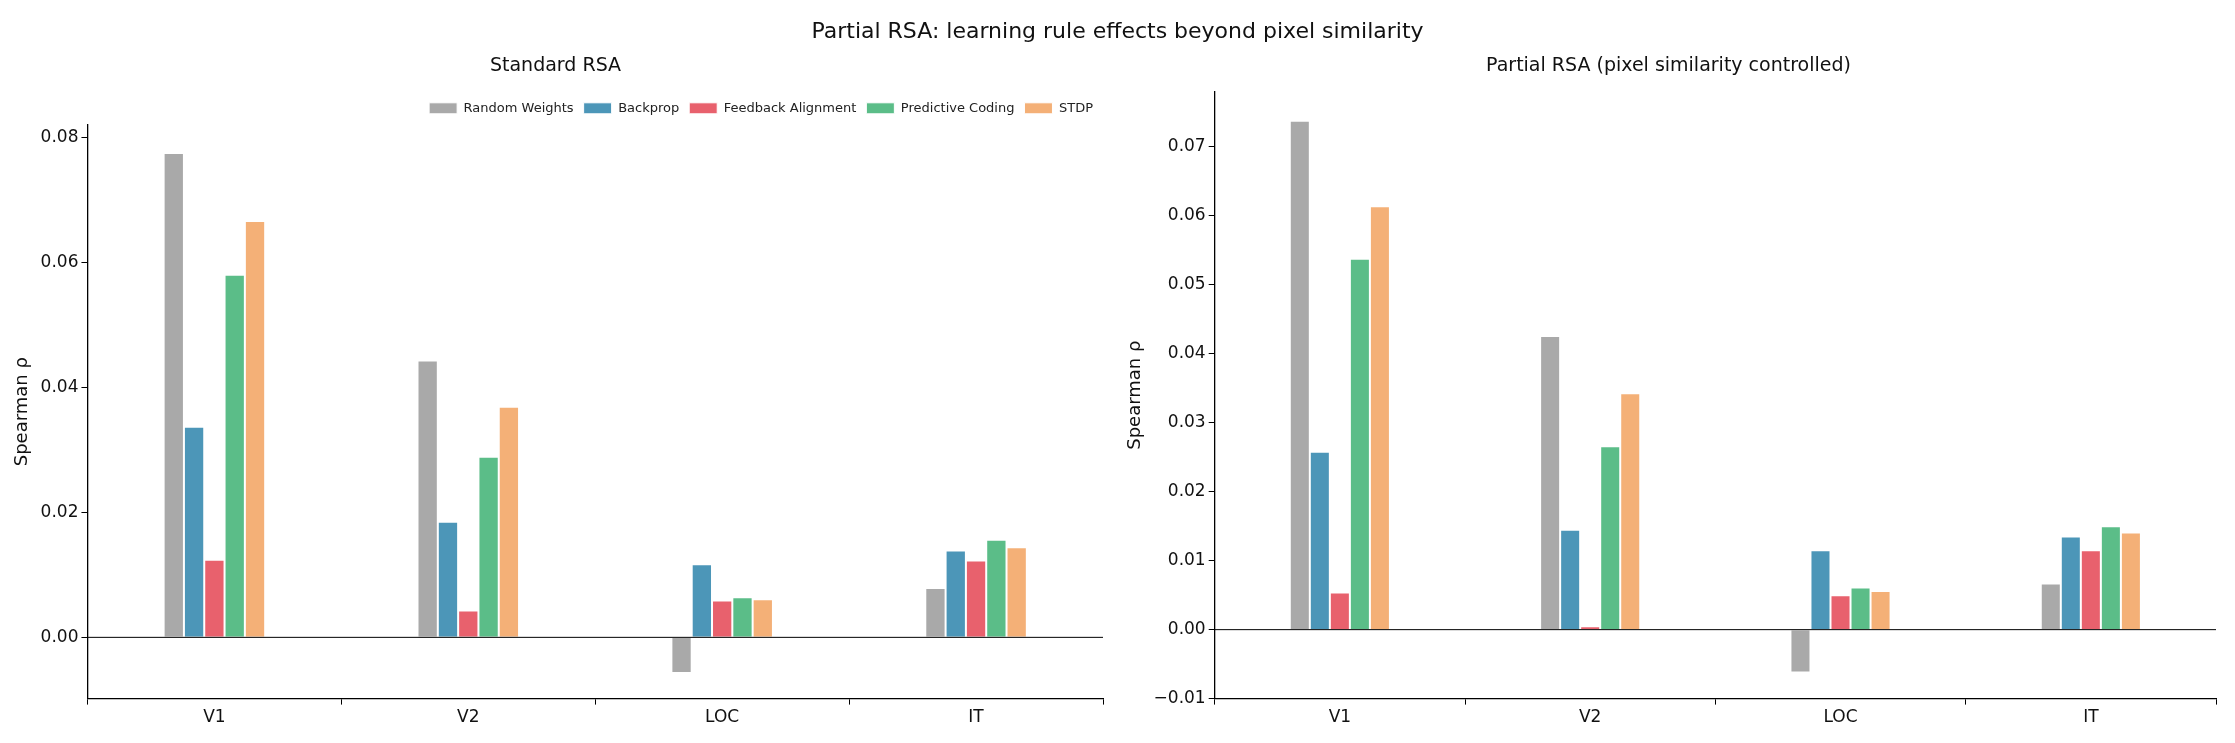 This screenshot has width=2235, height=743. Describe the element at coordinates (1117, 31) in the screenshot. I see `chart-title: Partial RSA: learning rule effects beyond pixel similarity` at that location.